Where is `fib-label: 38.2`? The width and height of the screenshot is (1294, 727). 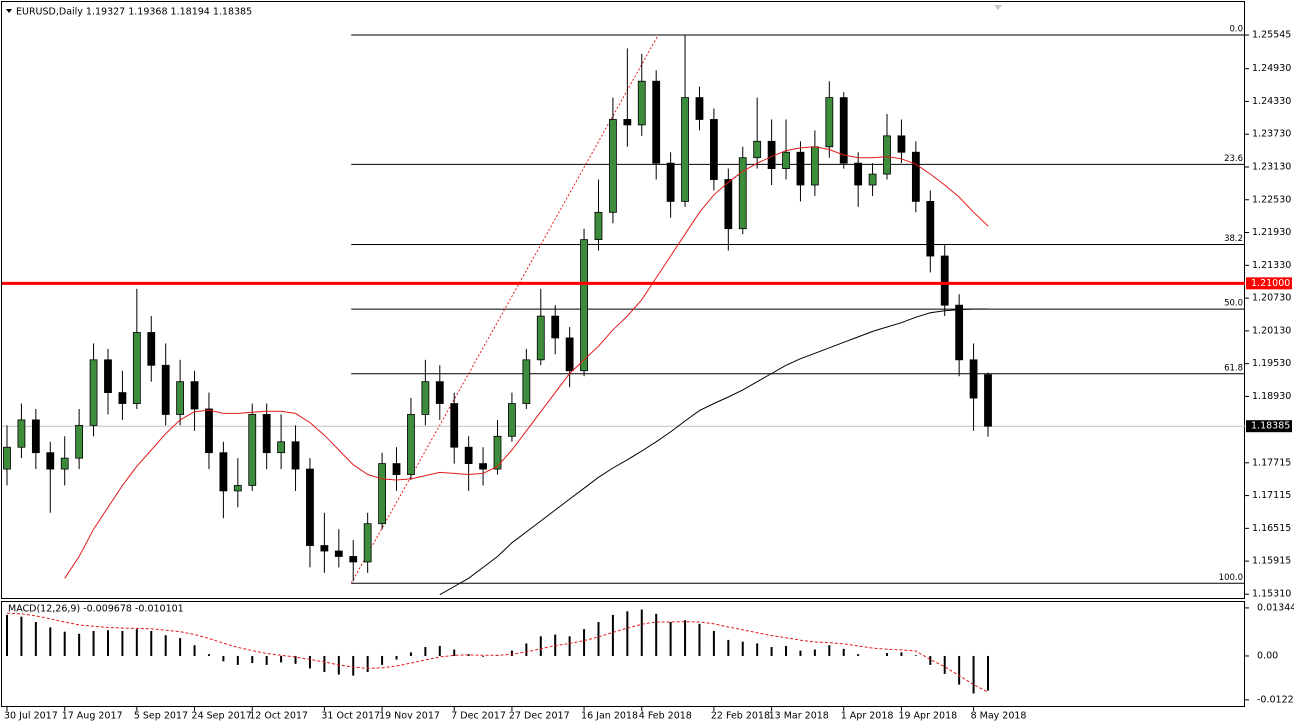 fib-label: 38.2 is located at coordinates (1233, 239).